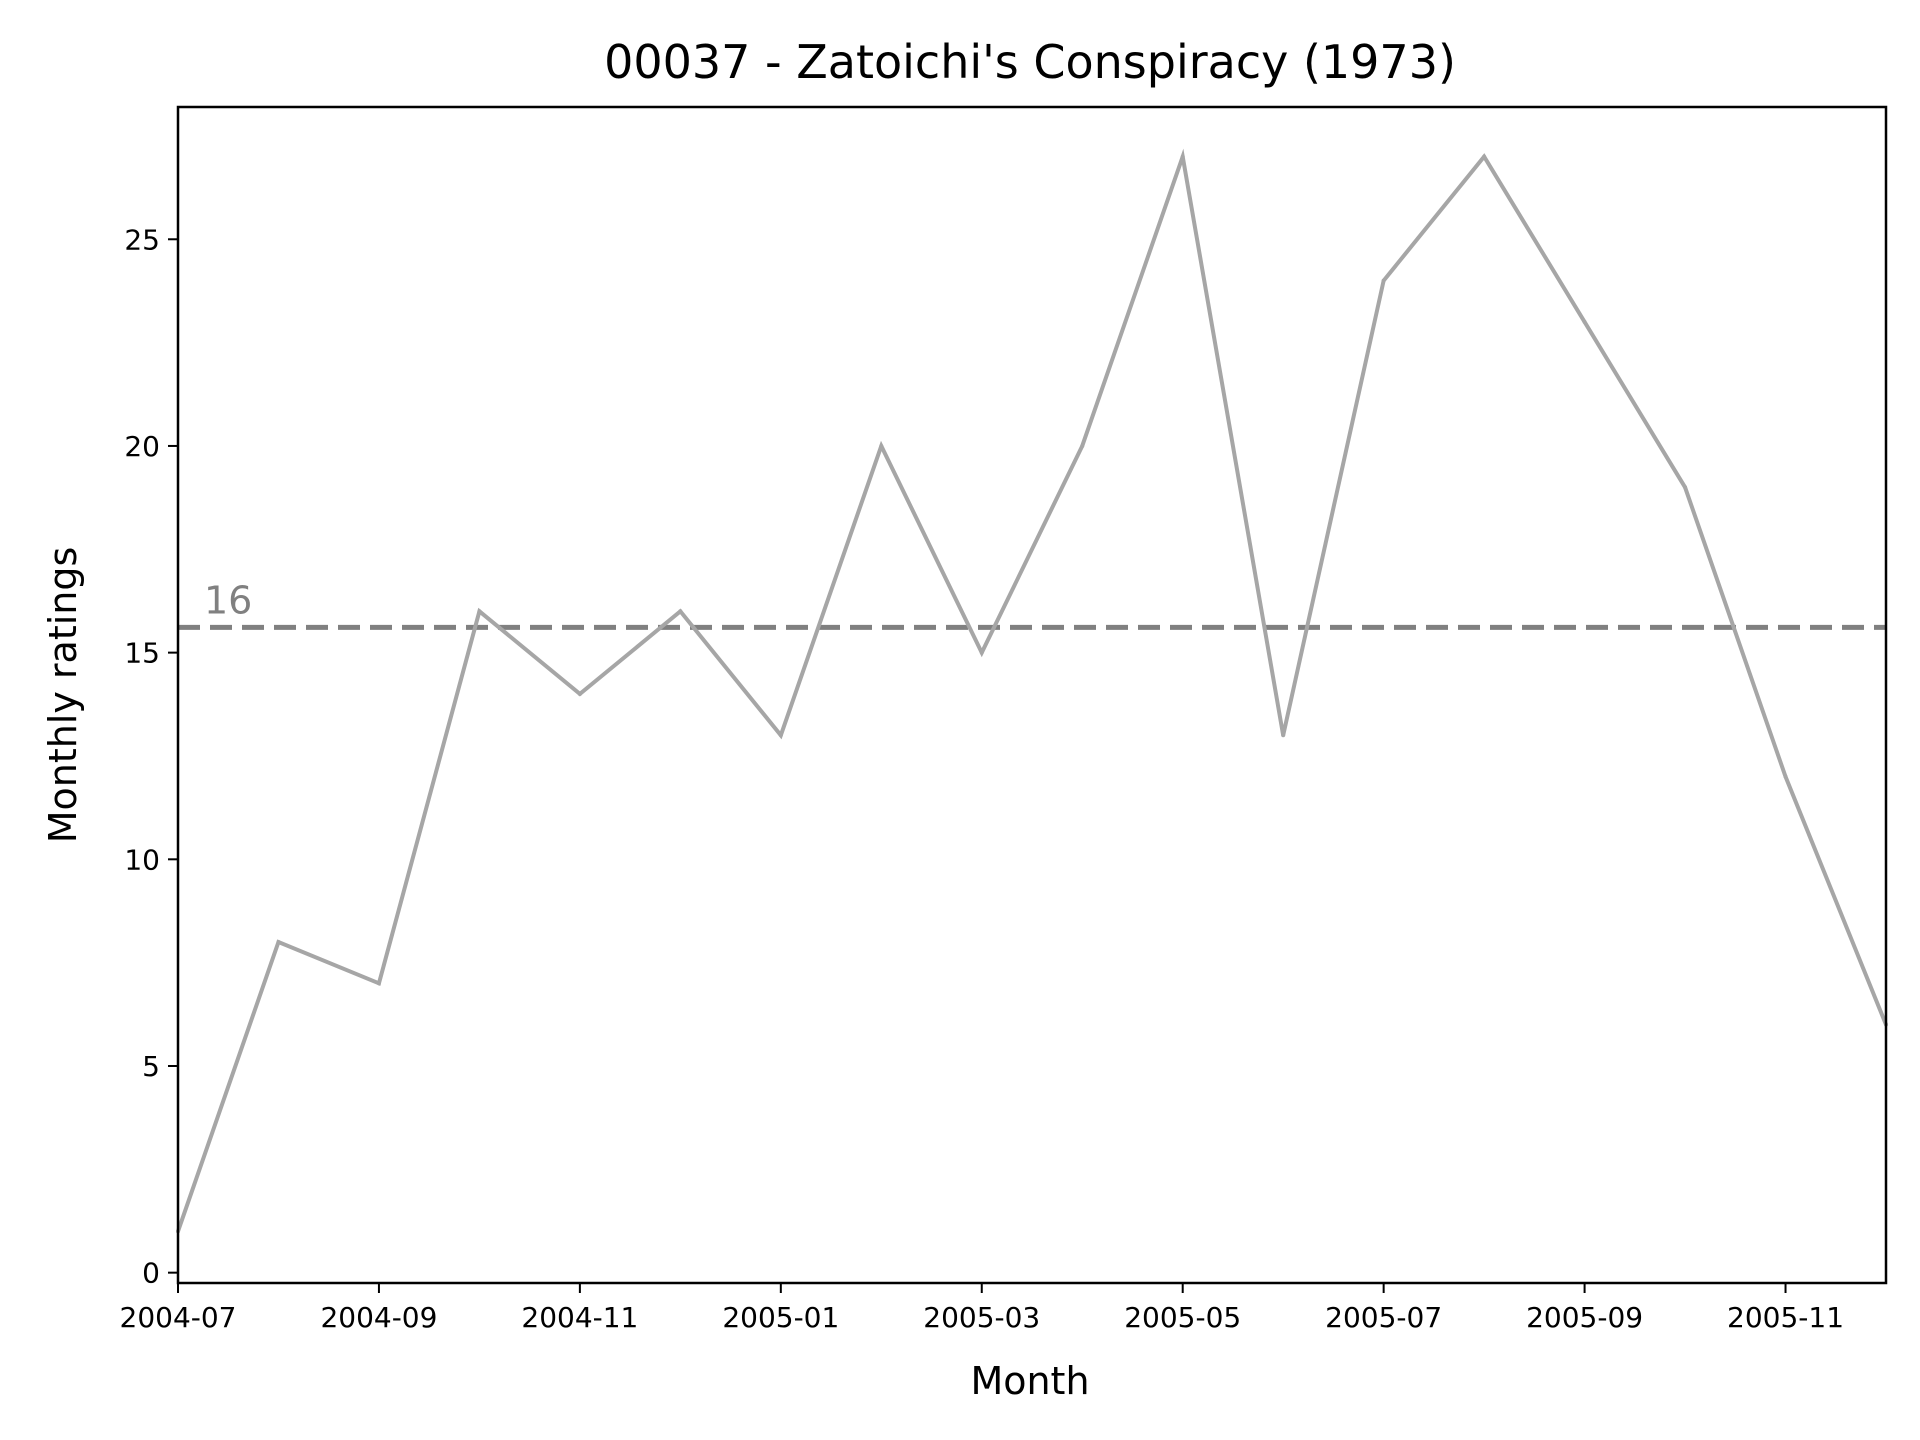 This screenshot has width=1920, height=1440. Describe the element at coordinates (142, 446) in the screenshot. I see `y-tick-label: 20` at that location.